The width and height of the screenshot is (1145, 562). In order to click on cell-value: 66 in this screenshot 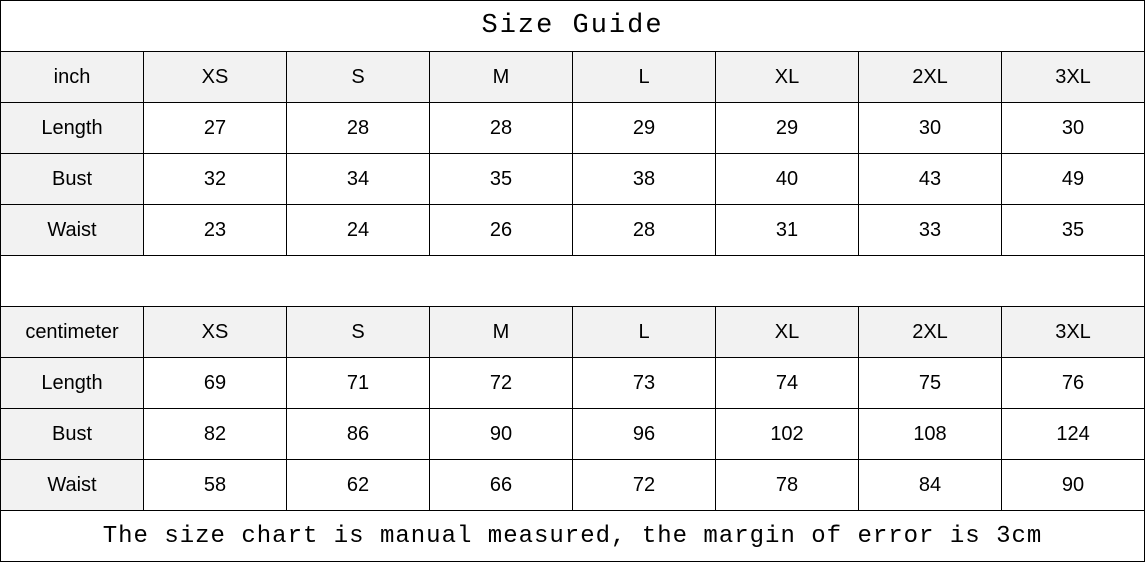, I will do `click(501, 485)`.